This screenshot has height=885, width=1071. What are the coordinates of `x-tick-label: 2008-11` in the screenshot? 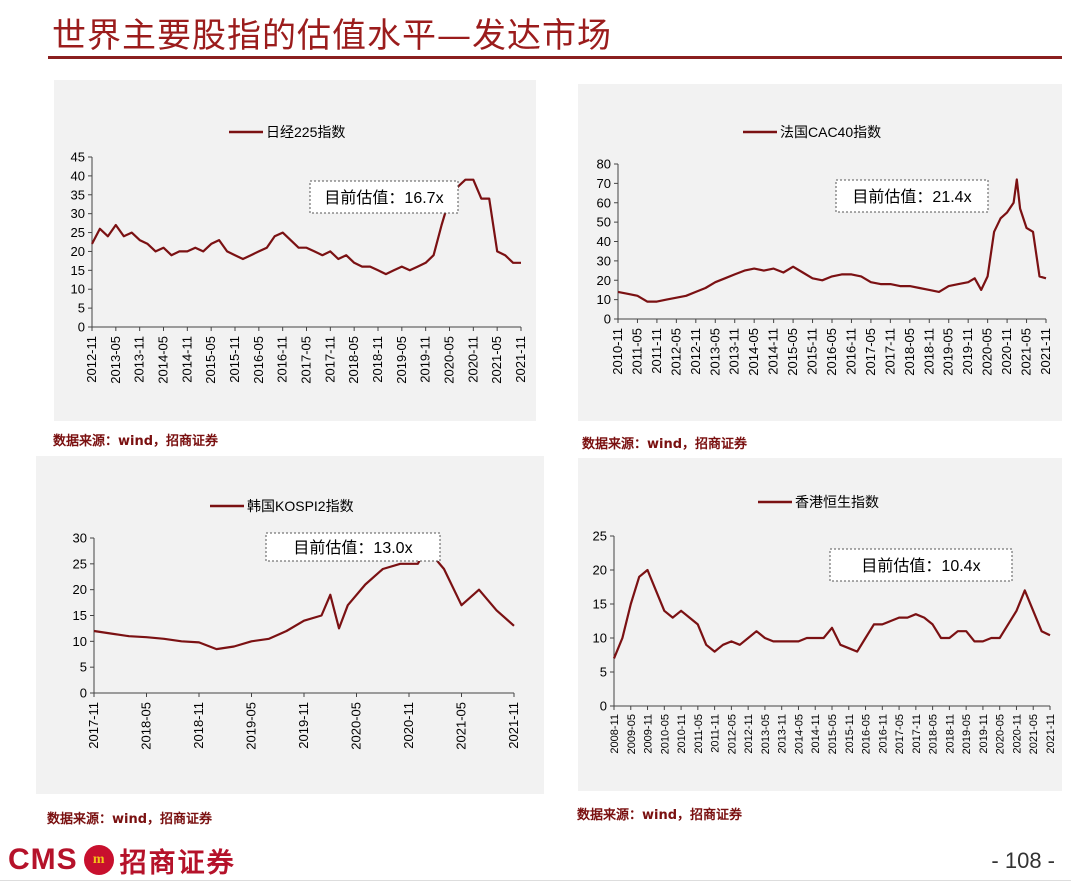 It's located at (615, 734).